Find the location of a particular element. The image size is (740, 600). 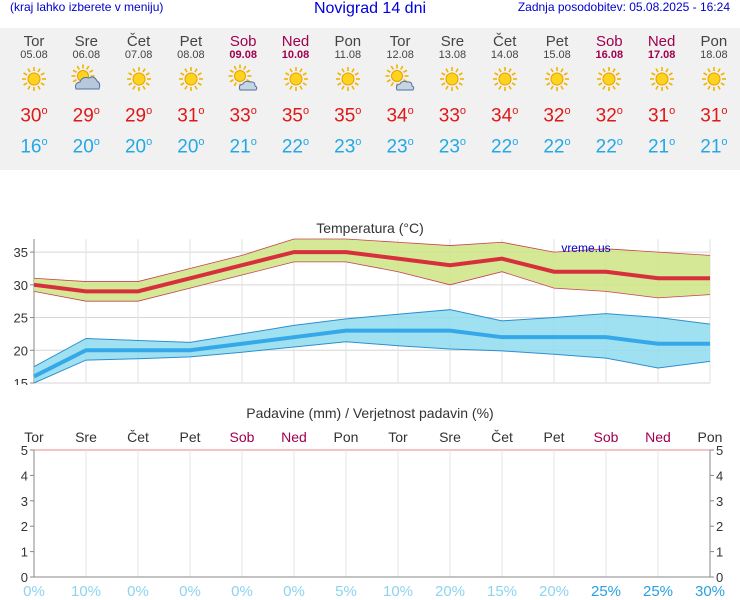

max-band-upper is located at coordinates (372, 260).